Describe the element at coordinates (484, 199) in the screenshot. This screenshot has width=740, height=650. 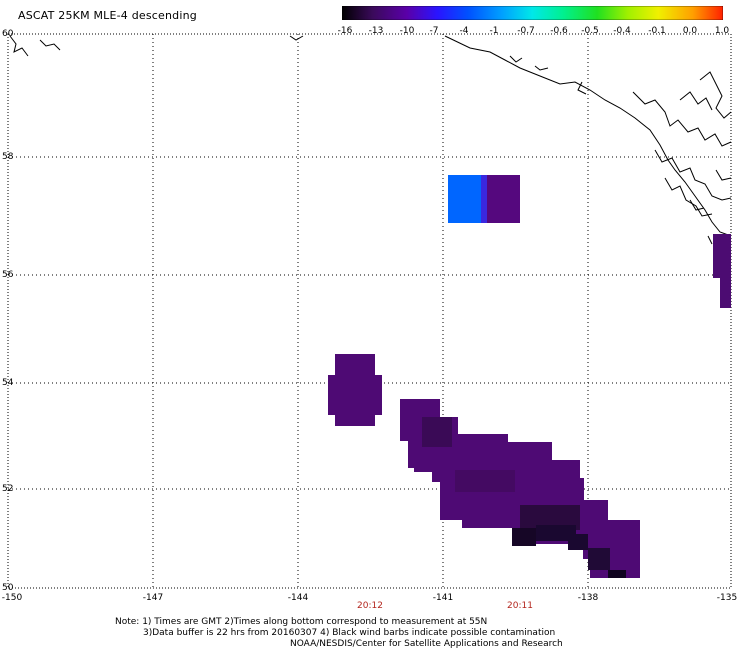
I see `data-swath-north` at that location.